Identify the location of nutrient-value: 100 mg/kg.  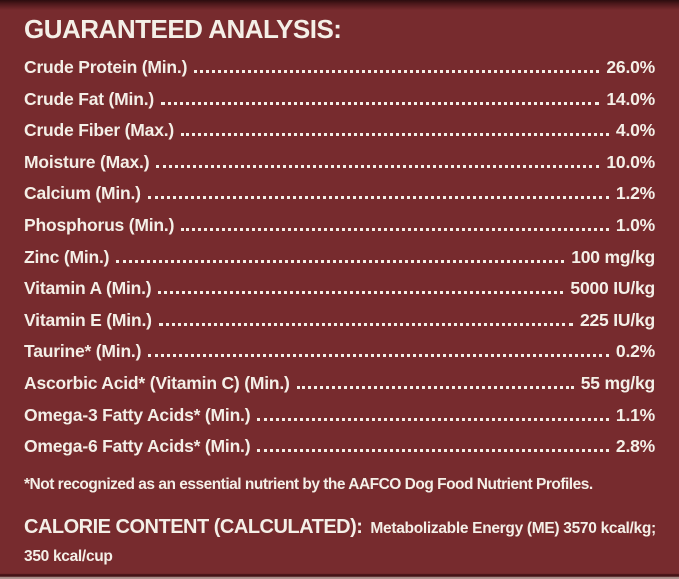
(613, 256).